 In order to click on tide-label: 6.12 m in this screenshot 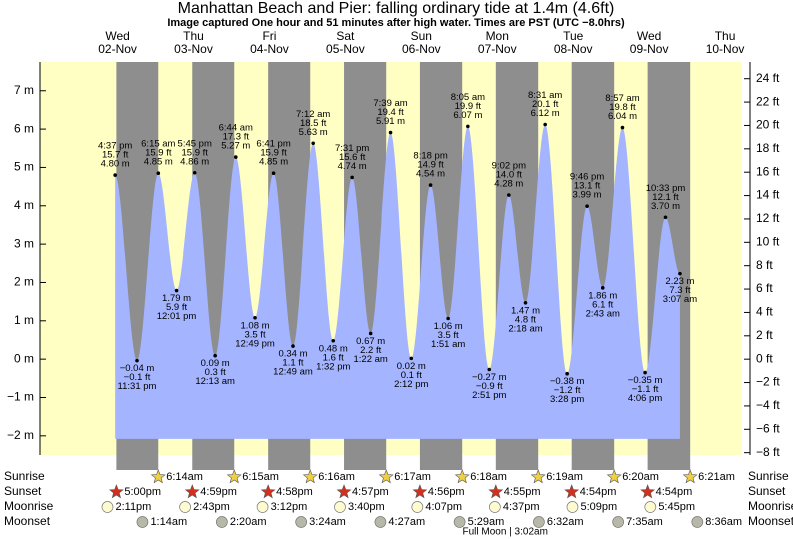, I will do `click(545, 113)`.